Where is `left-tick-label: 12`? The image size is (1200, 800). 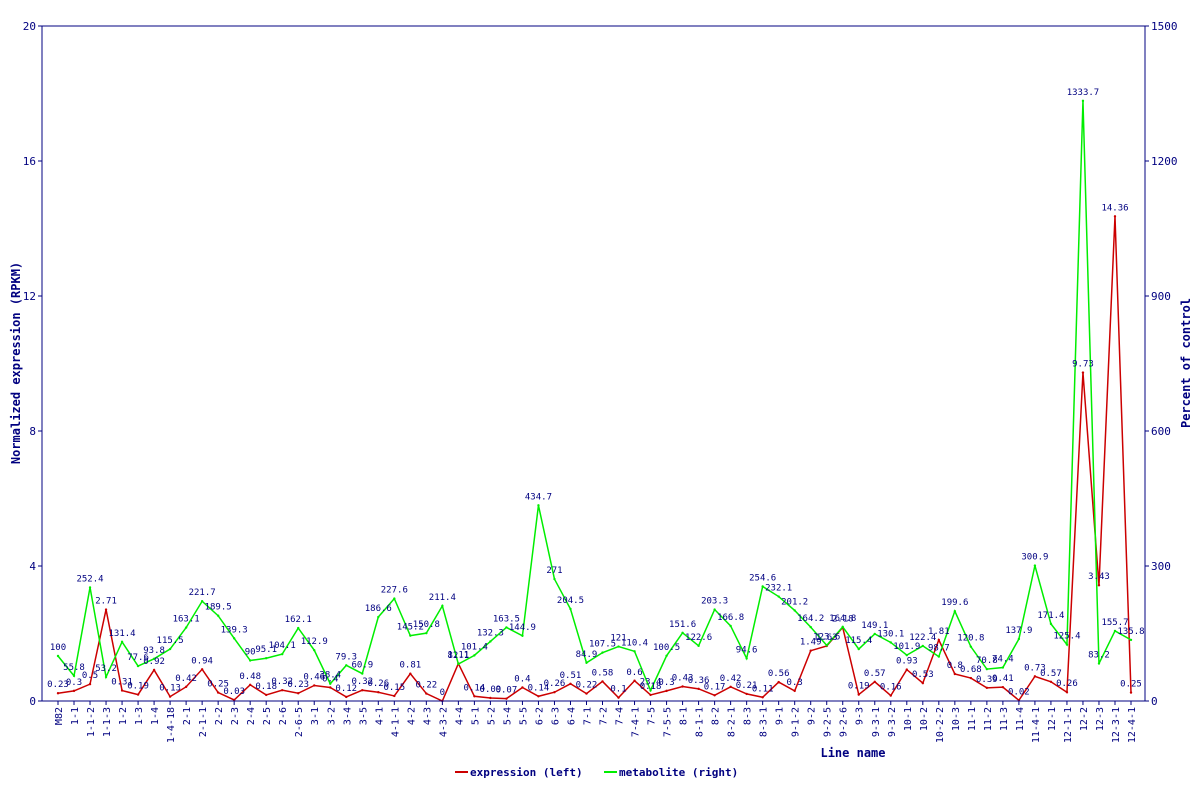 left-tick-label: 12 is located at coordinates (29, 296).